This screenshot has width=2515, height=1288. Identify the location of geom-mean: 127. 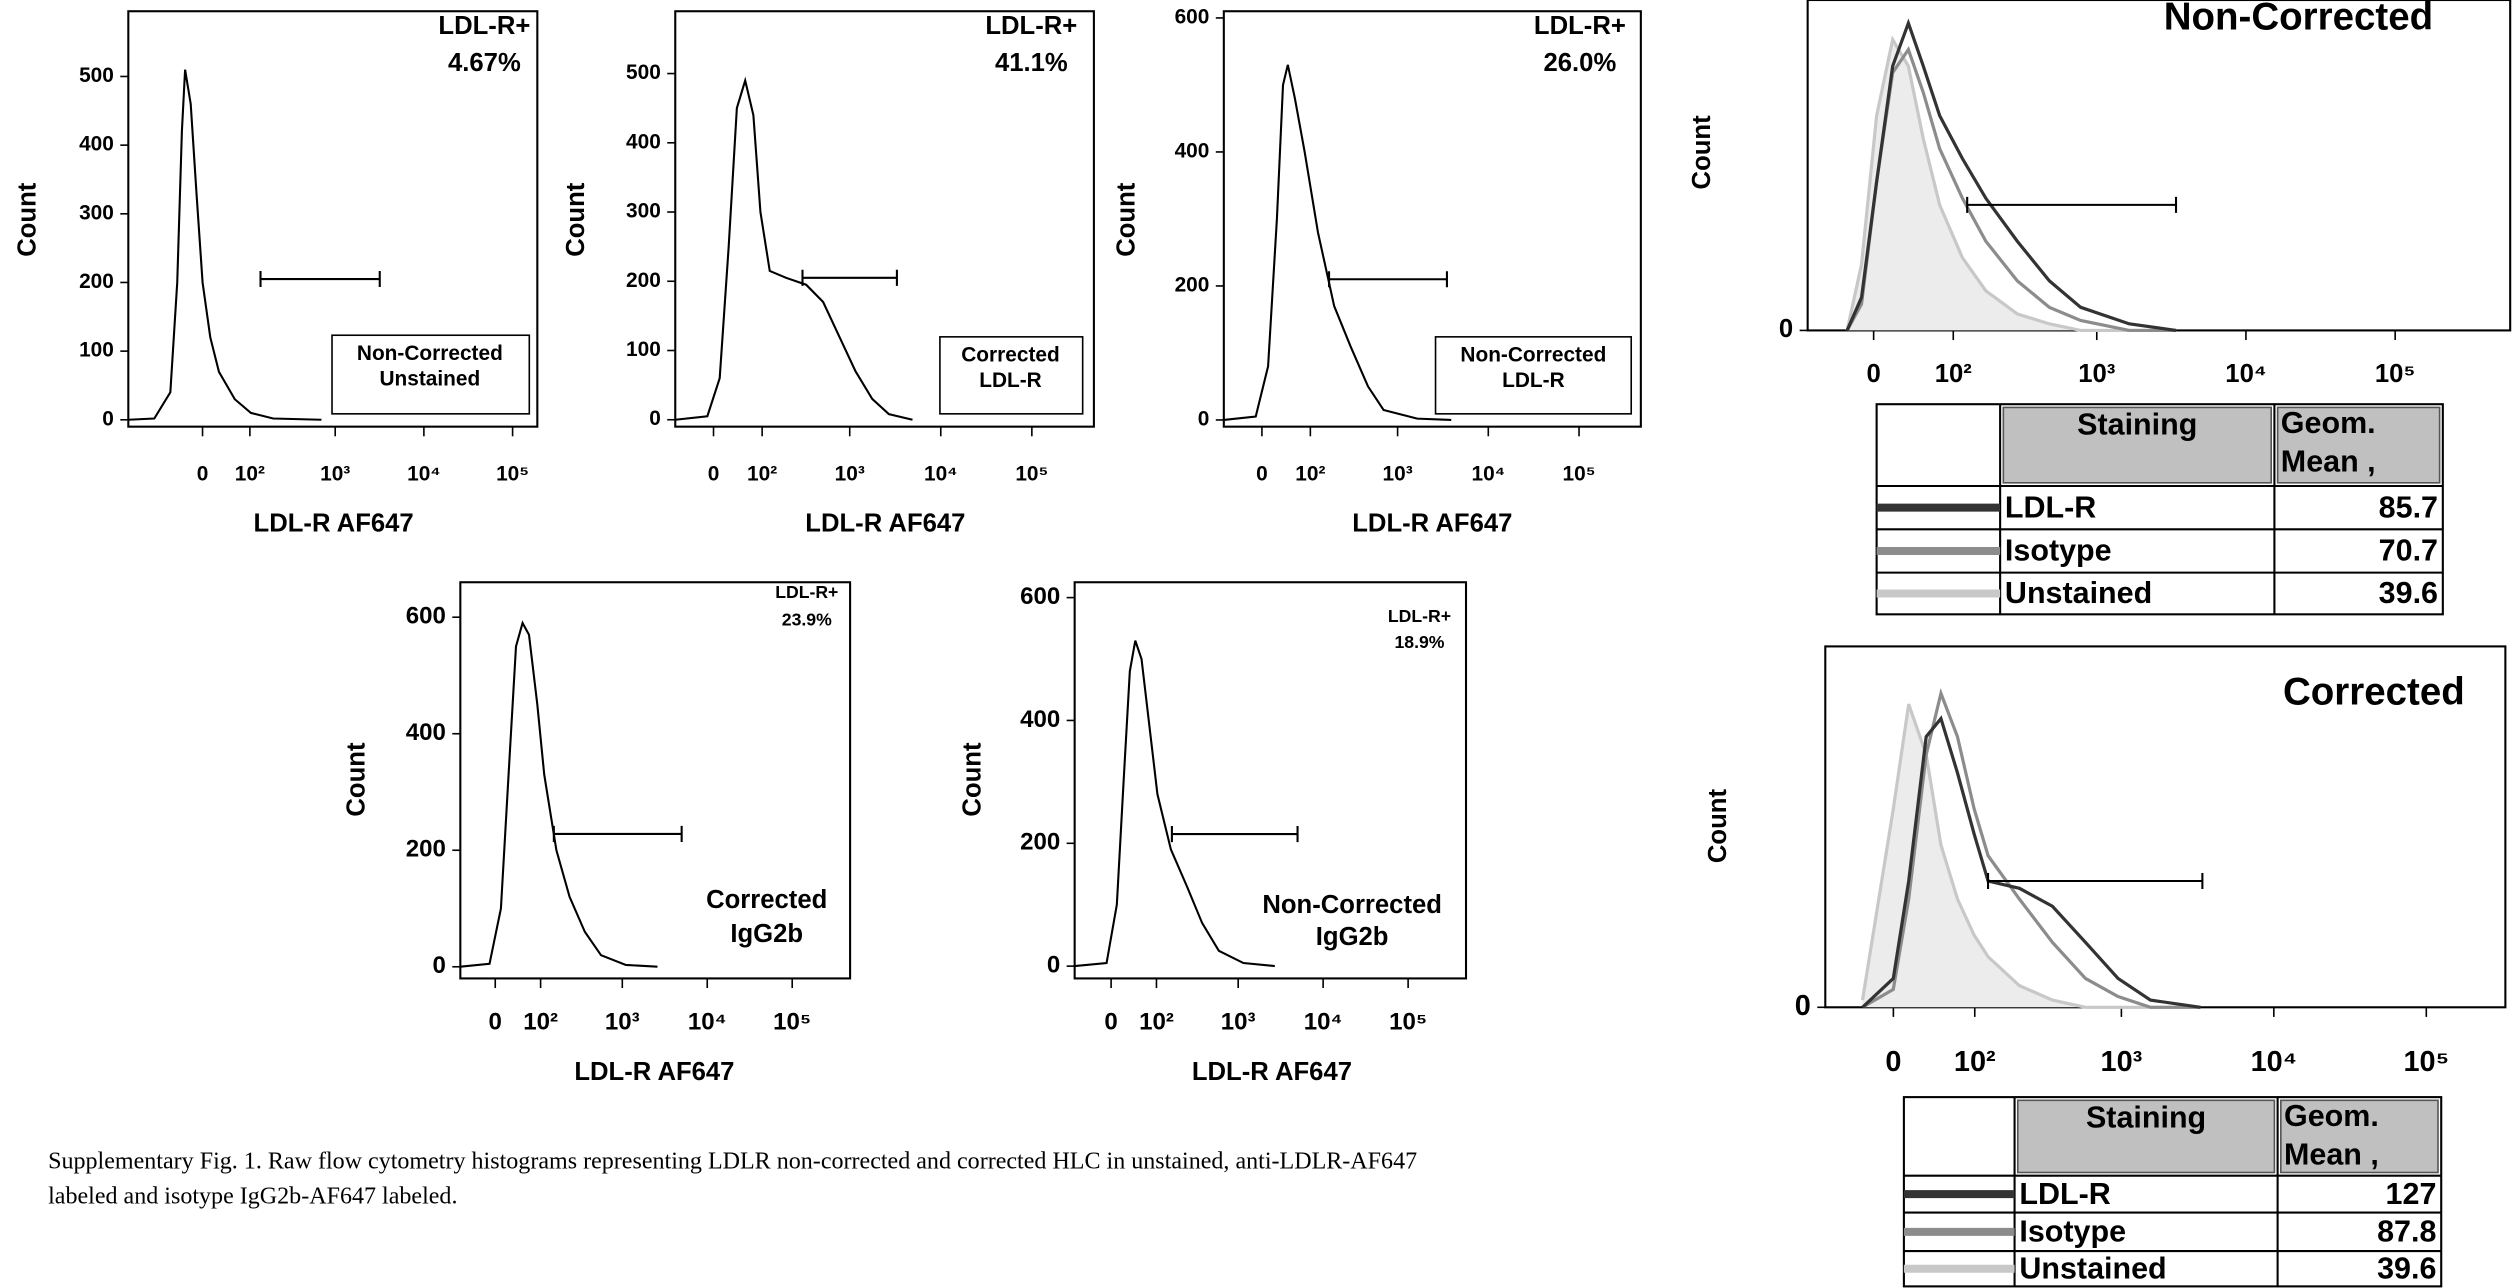
(2411, 1194).